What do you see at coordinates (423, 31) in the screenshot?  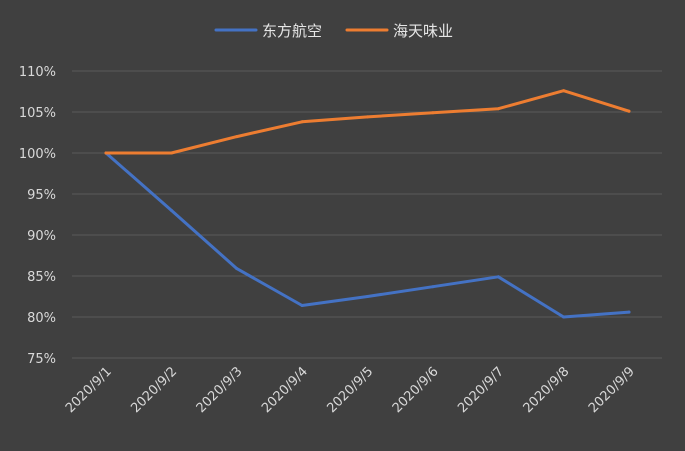 I see `legend-label: 海天味业` at bounding box center [423, 31].